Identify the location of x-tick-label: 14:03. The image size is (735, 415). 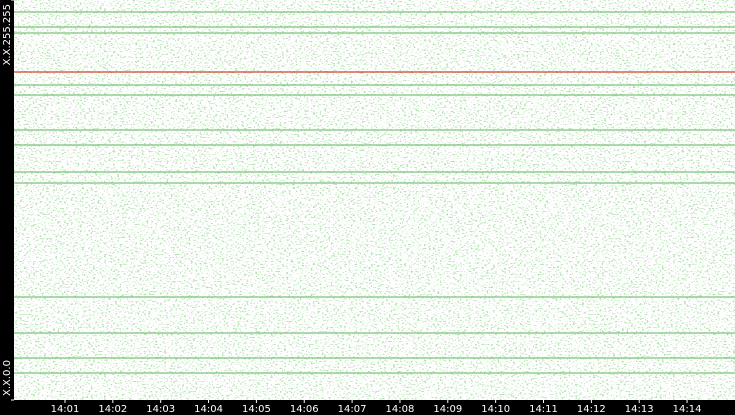
(160, 409).